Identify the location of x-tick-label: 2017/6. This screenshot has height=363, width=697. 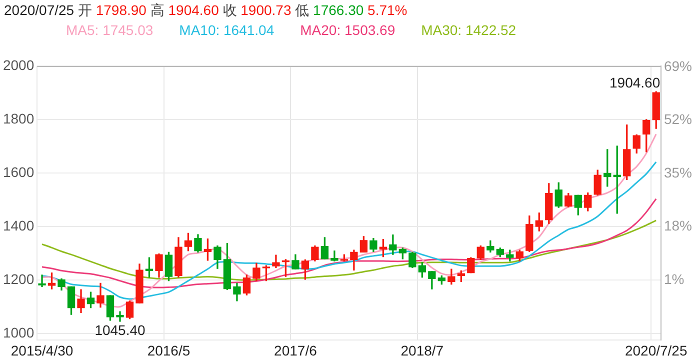
(296, 350).